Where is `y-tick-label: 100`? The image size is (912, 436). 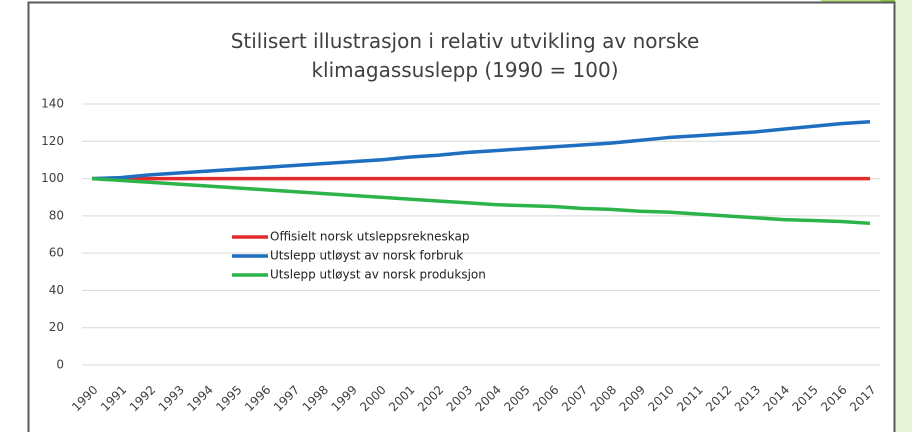
y-tick-label: 100 is located at coordinates (52, 178).